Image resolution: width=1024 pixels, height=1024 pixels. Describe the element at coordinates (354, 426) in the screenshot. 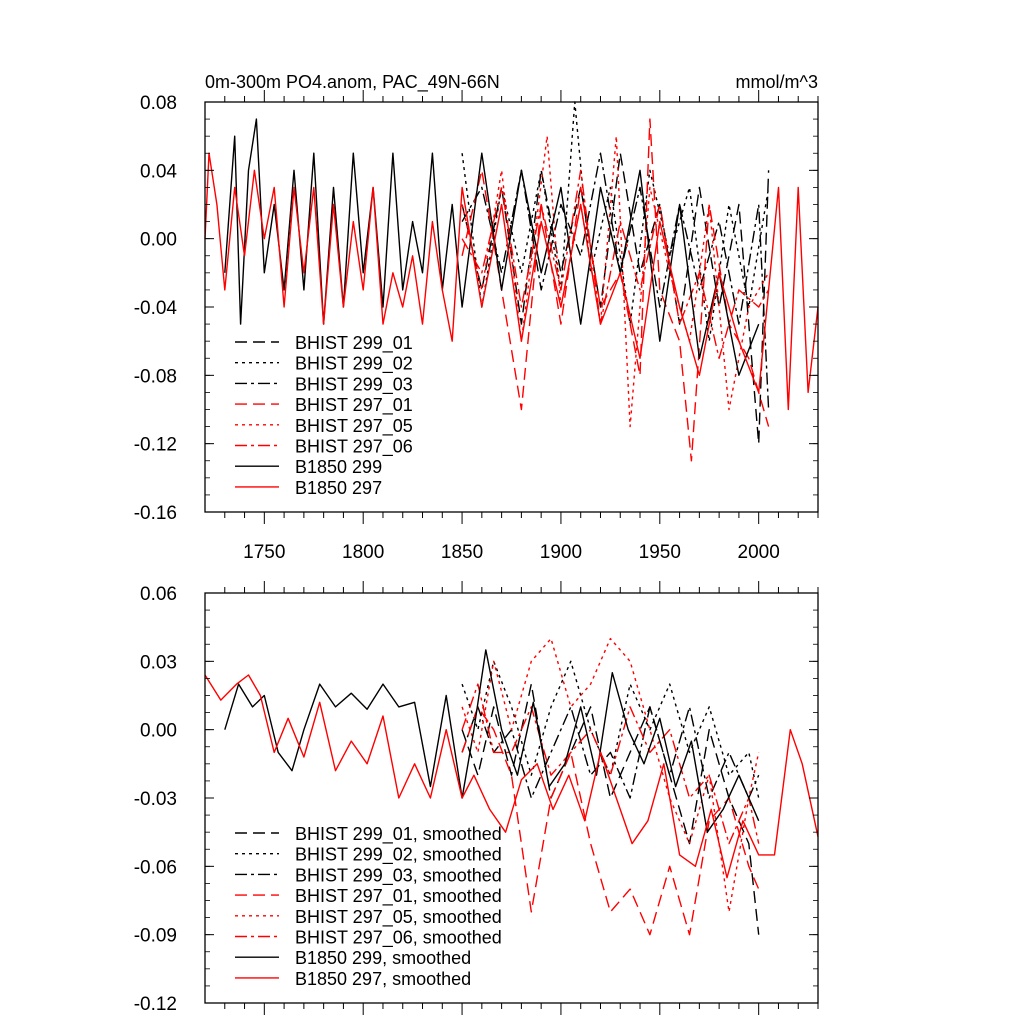

I see `legend-label: BHIST 297_05` at that location.